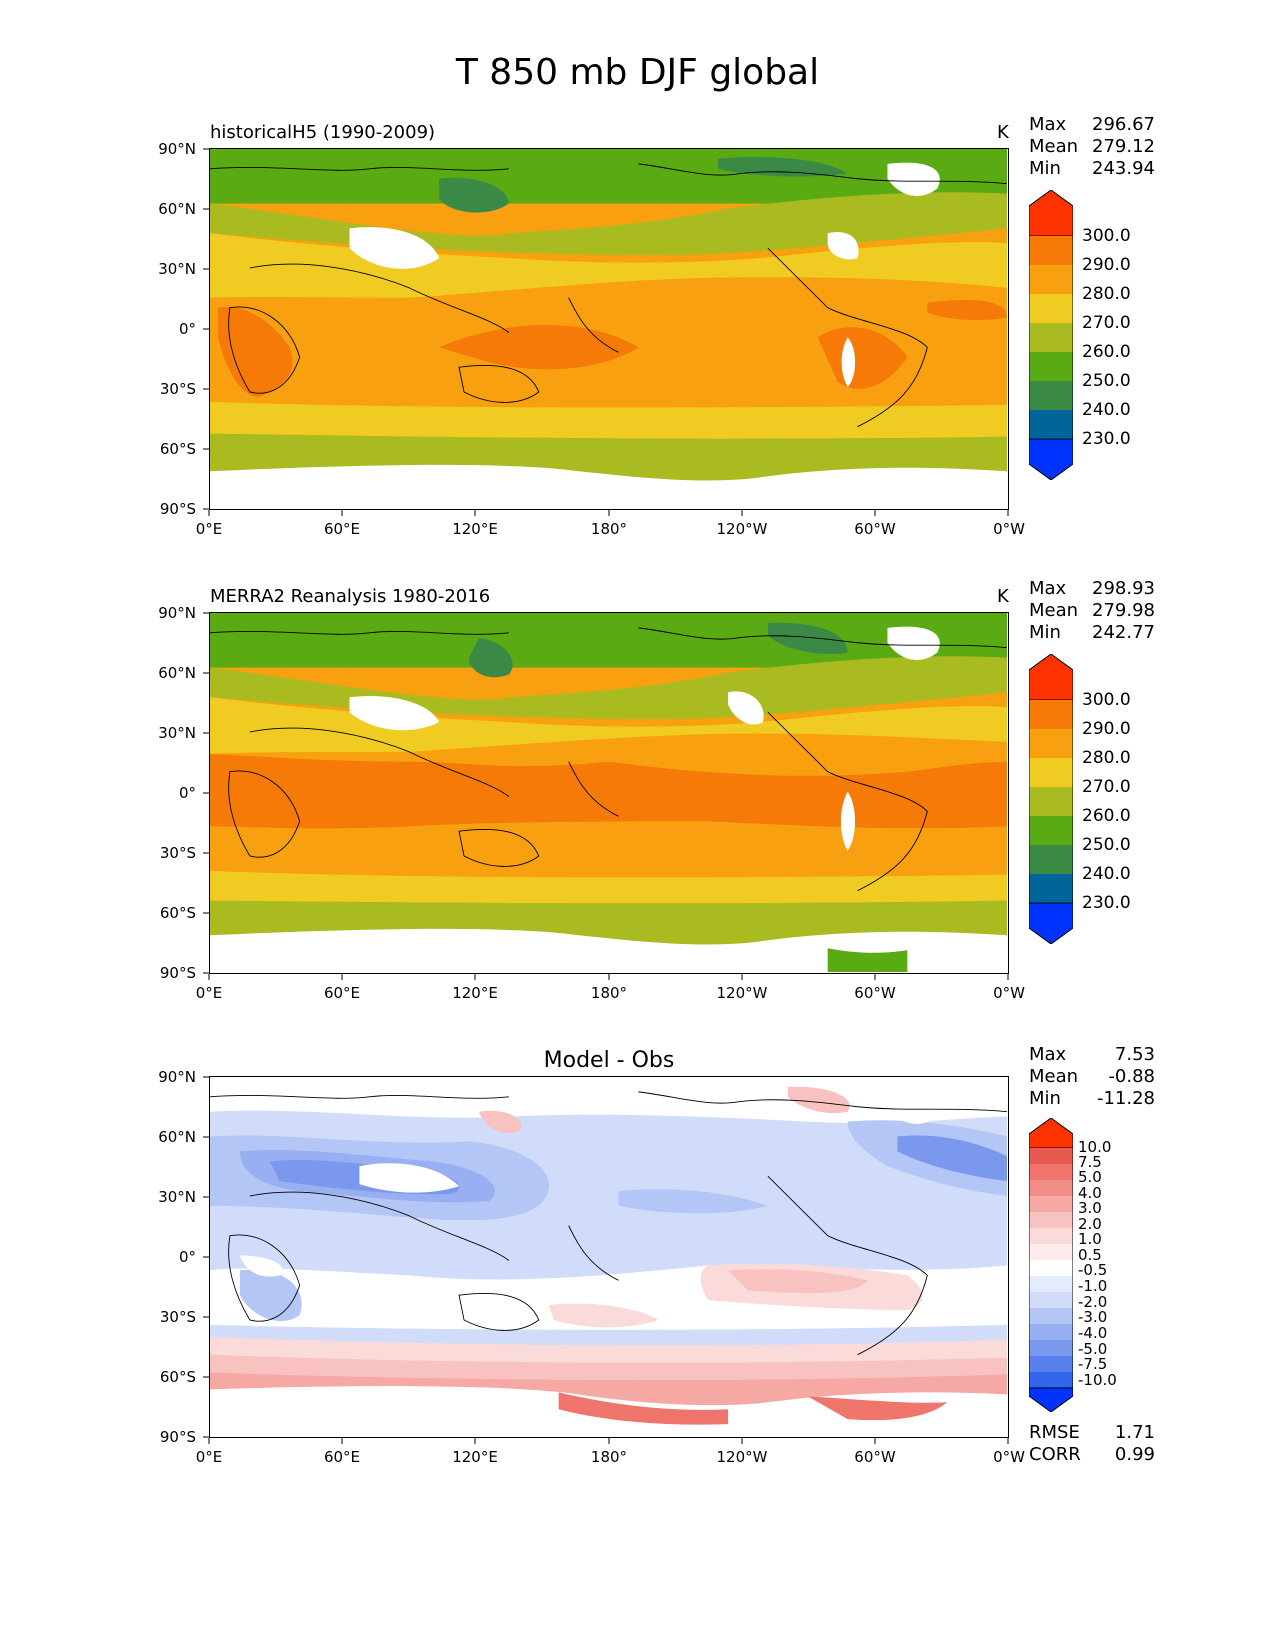  What do you see at coordinates (1123, 168) in the screenshot?
I see `stat-value: 243.94` at bounding box center [1123, 168].